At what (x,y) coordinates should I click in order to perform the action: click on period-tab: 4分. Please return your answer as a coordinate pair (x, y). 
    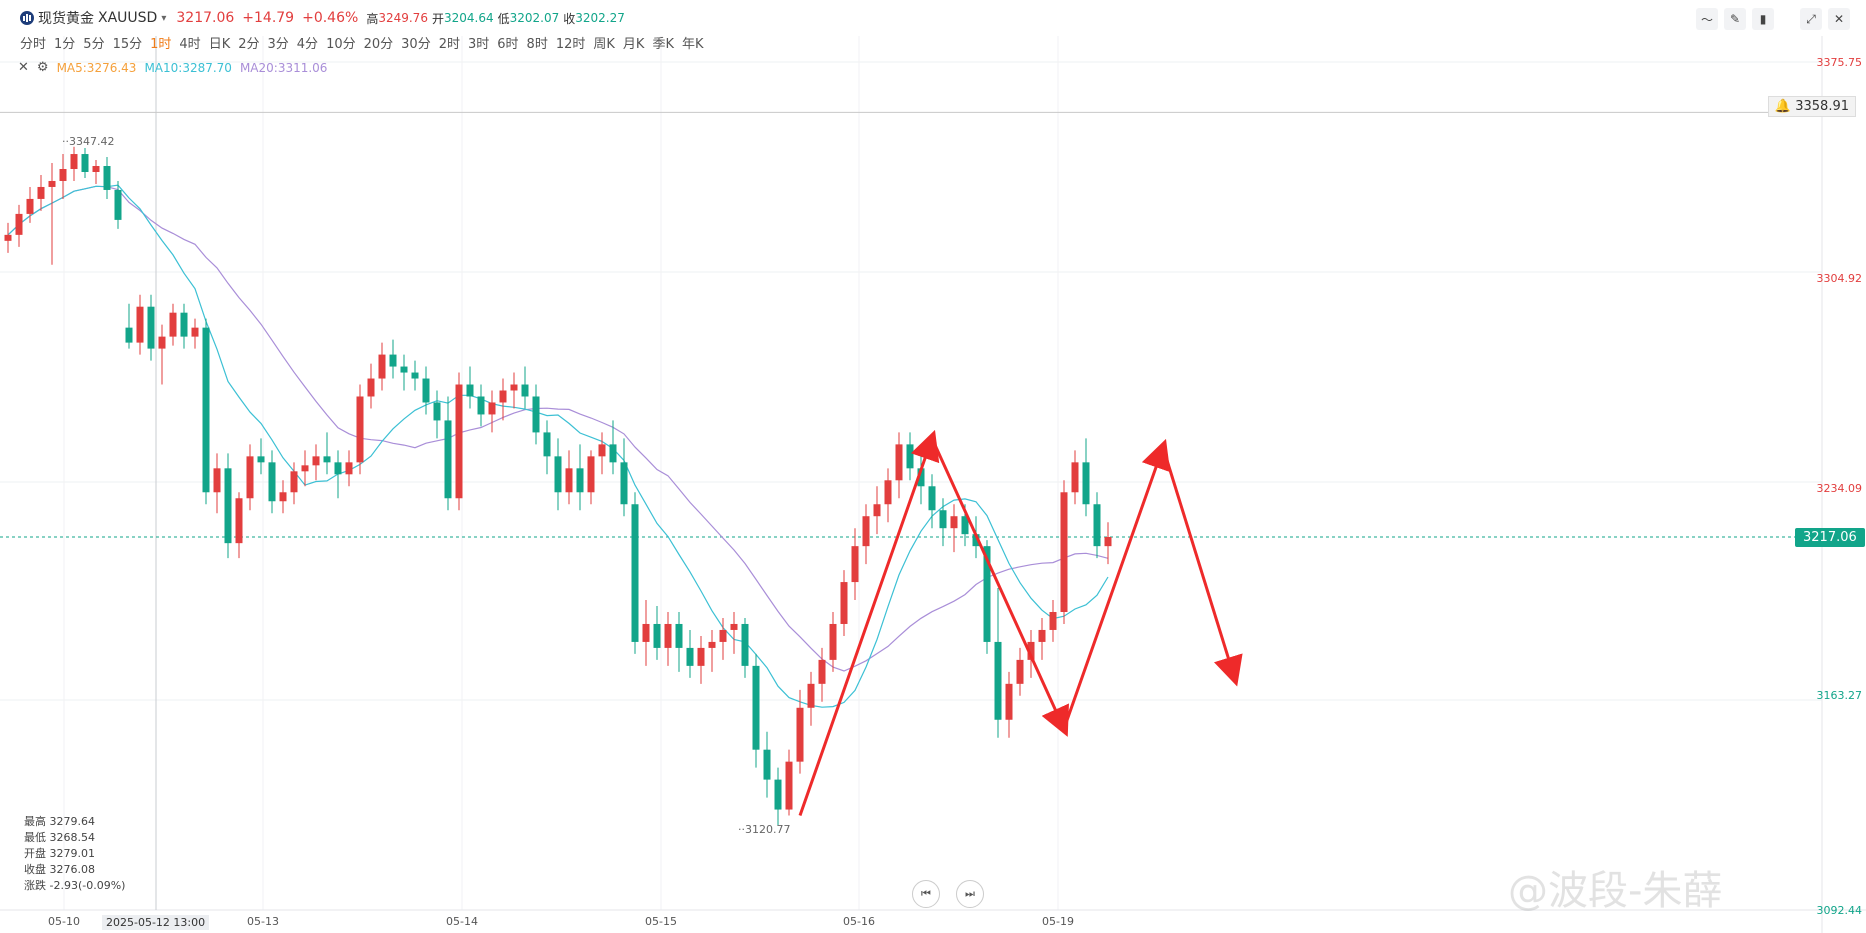
    Looking at the image, I should click on (307, 44).